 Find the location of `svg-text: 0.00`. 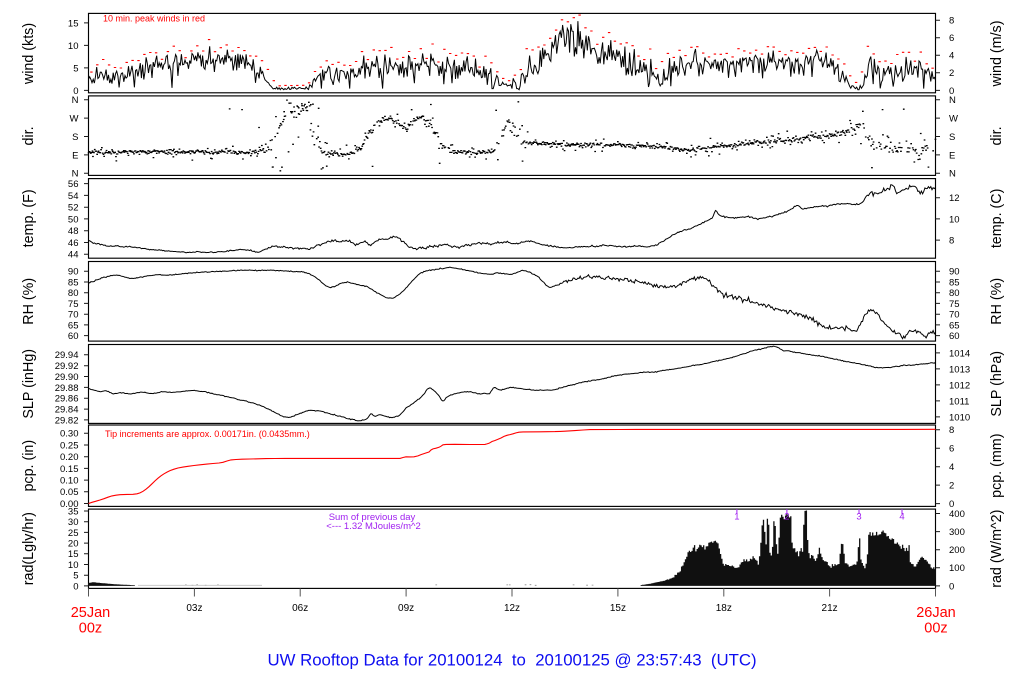

svg-text: 0.00 is located at coordinates (69, 504).